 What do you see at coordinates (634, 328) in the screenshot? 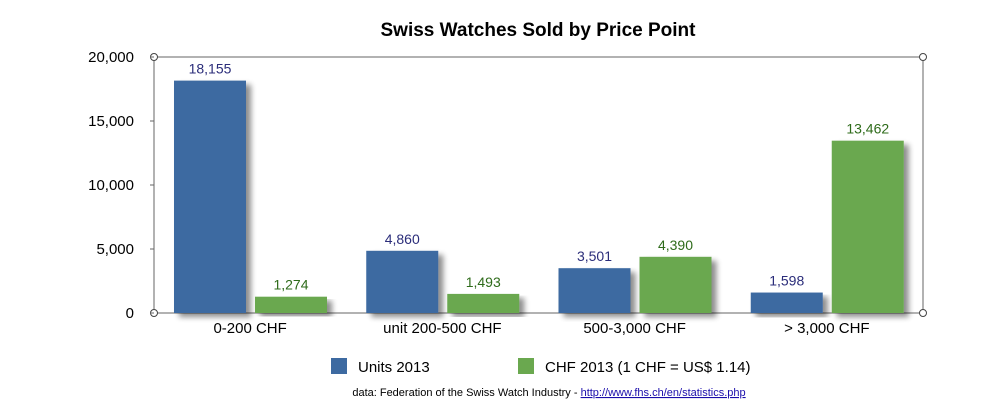
I see `x-category-label: 500-3,000 CHF` at bounding box center [634, 328].